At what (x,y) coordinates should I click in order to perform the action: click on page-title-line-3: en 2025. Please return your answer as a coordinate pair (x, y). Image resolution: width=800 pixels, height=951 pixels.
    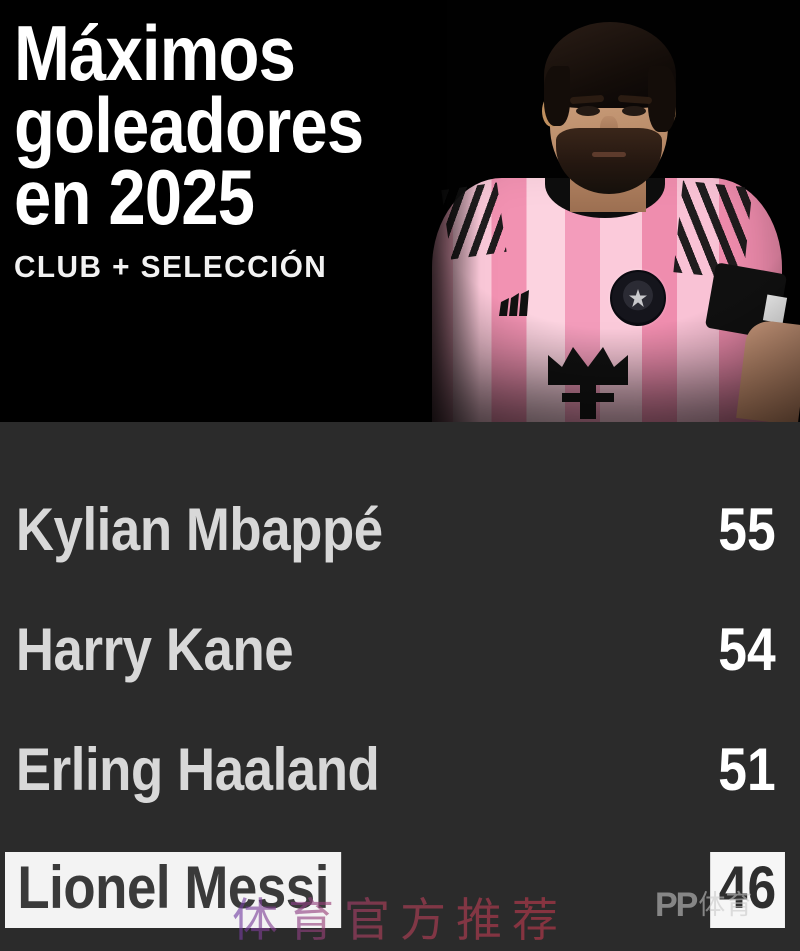
    Looking at the image, I should click on (134, 196).